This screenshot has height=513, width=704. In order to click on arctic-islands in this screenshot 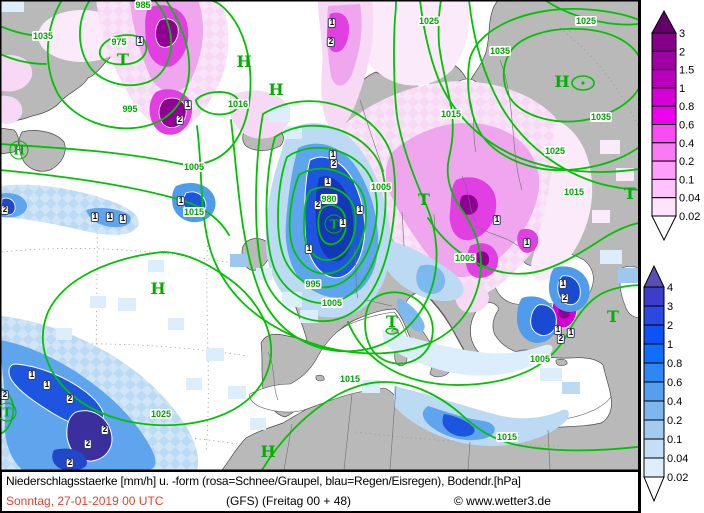, I will do `click(42, 151)`.